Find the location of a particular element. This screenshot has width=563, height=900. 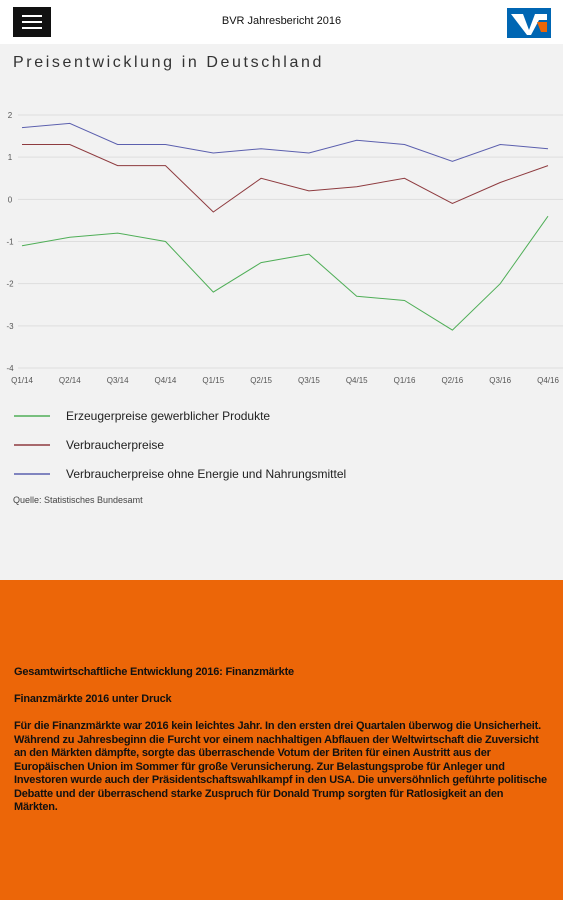

source: Quelle: Statistisches Bundesamt is located at coordinates (78, 500).